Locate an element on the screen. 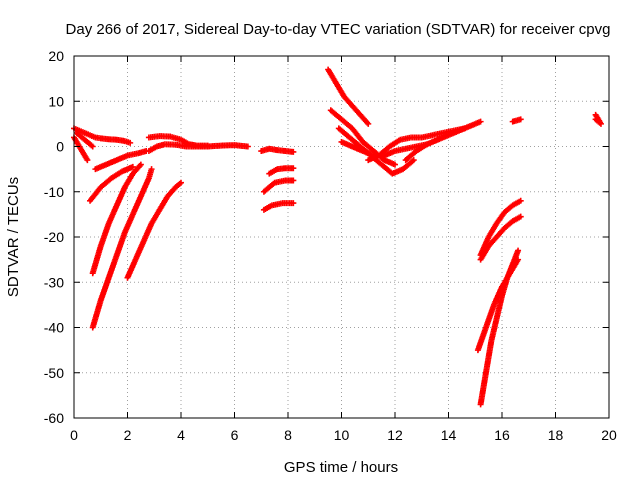 This screenshot has width=640, height=480. x-tick-label: 12 is located at coordinates (395, 435).